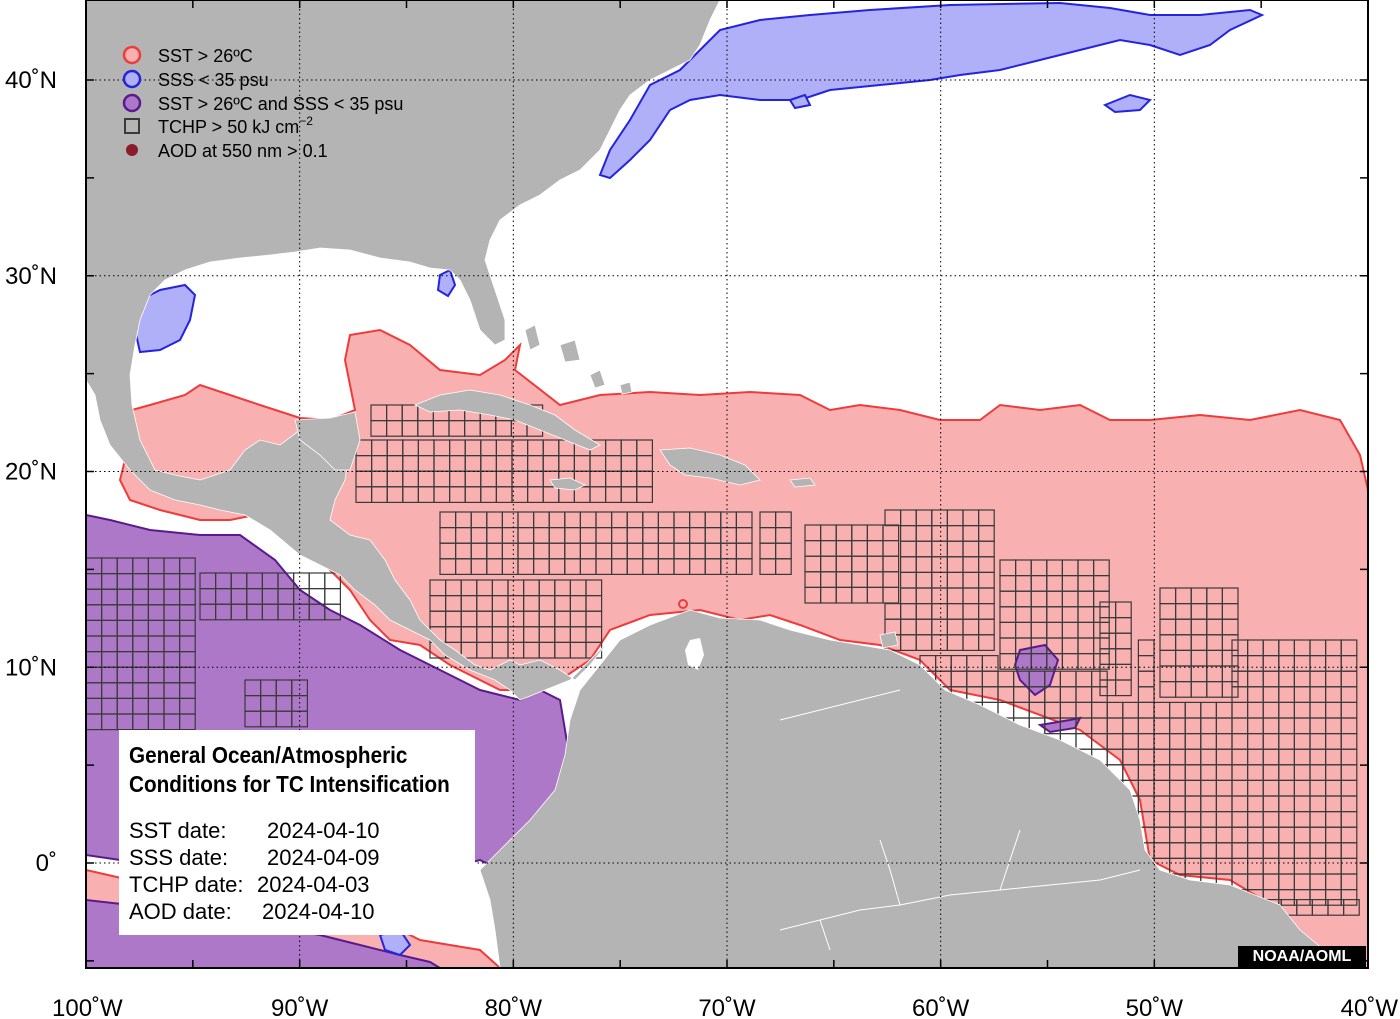 This screenshot has height=1019, width=1400. I want to click on legend-sss-symbol, so click(132, 79).